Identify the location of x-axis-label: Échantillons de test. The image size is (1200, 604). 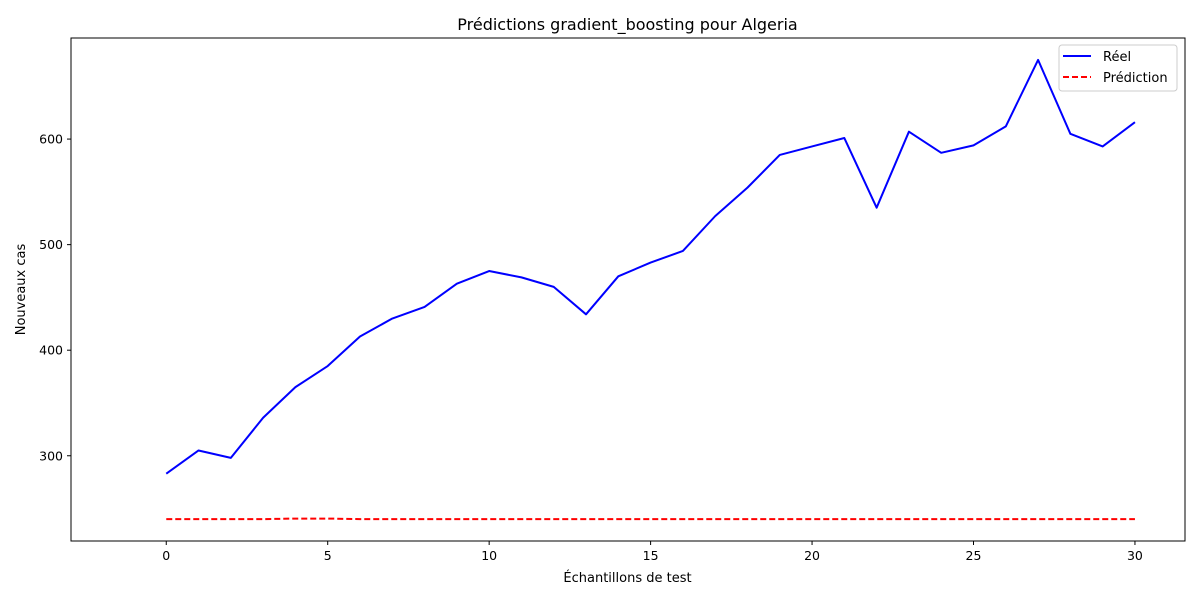
(627, 578).